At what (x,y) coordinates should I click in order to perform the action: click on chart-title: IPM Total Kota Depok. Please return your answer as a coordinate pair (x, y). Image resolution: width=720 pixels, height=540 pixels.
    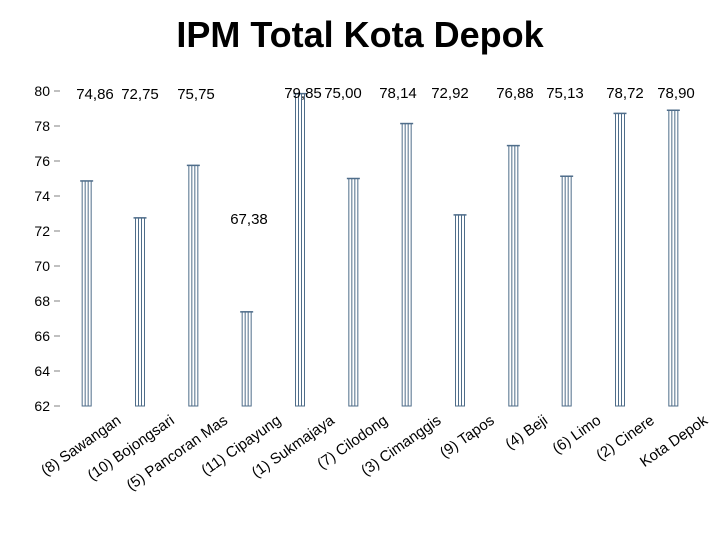
    Looking at the image, I should click on (360, 34).